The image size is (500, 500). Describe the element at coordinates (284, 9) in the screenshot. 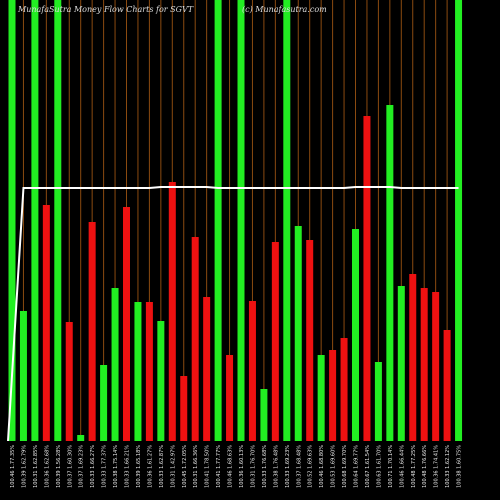

I see `chart-subtitle: (c) Munafasutra.com` at that location.